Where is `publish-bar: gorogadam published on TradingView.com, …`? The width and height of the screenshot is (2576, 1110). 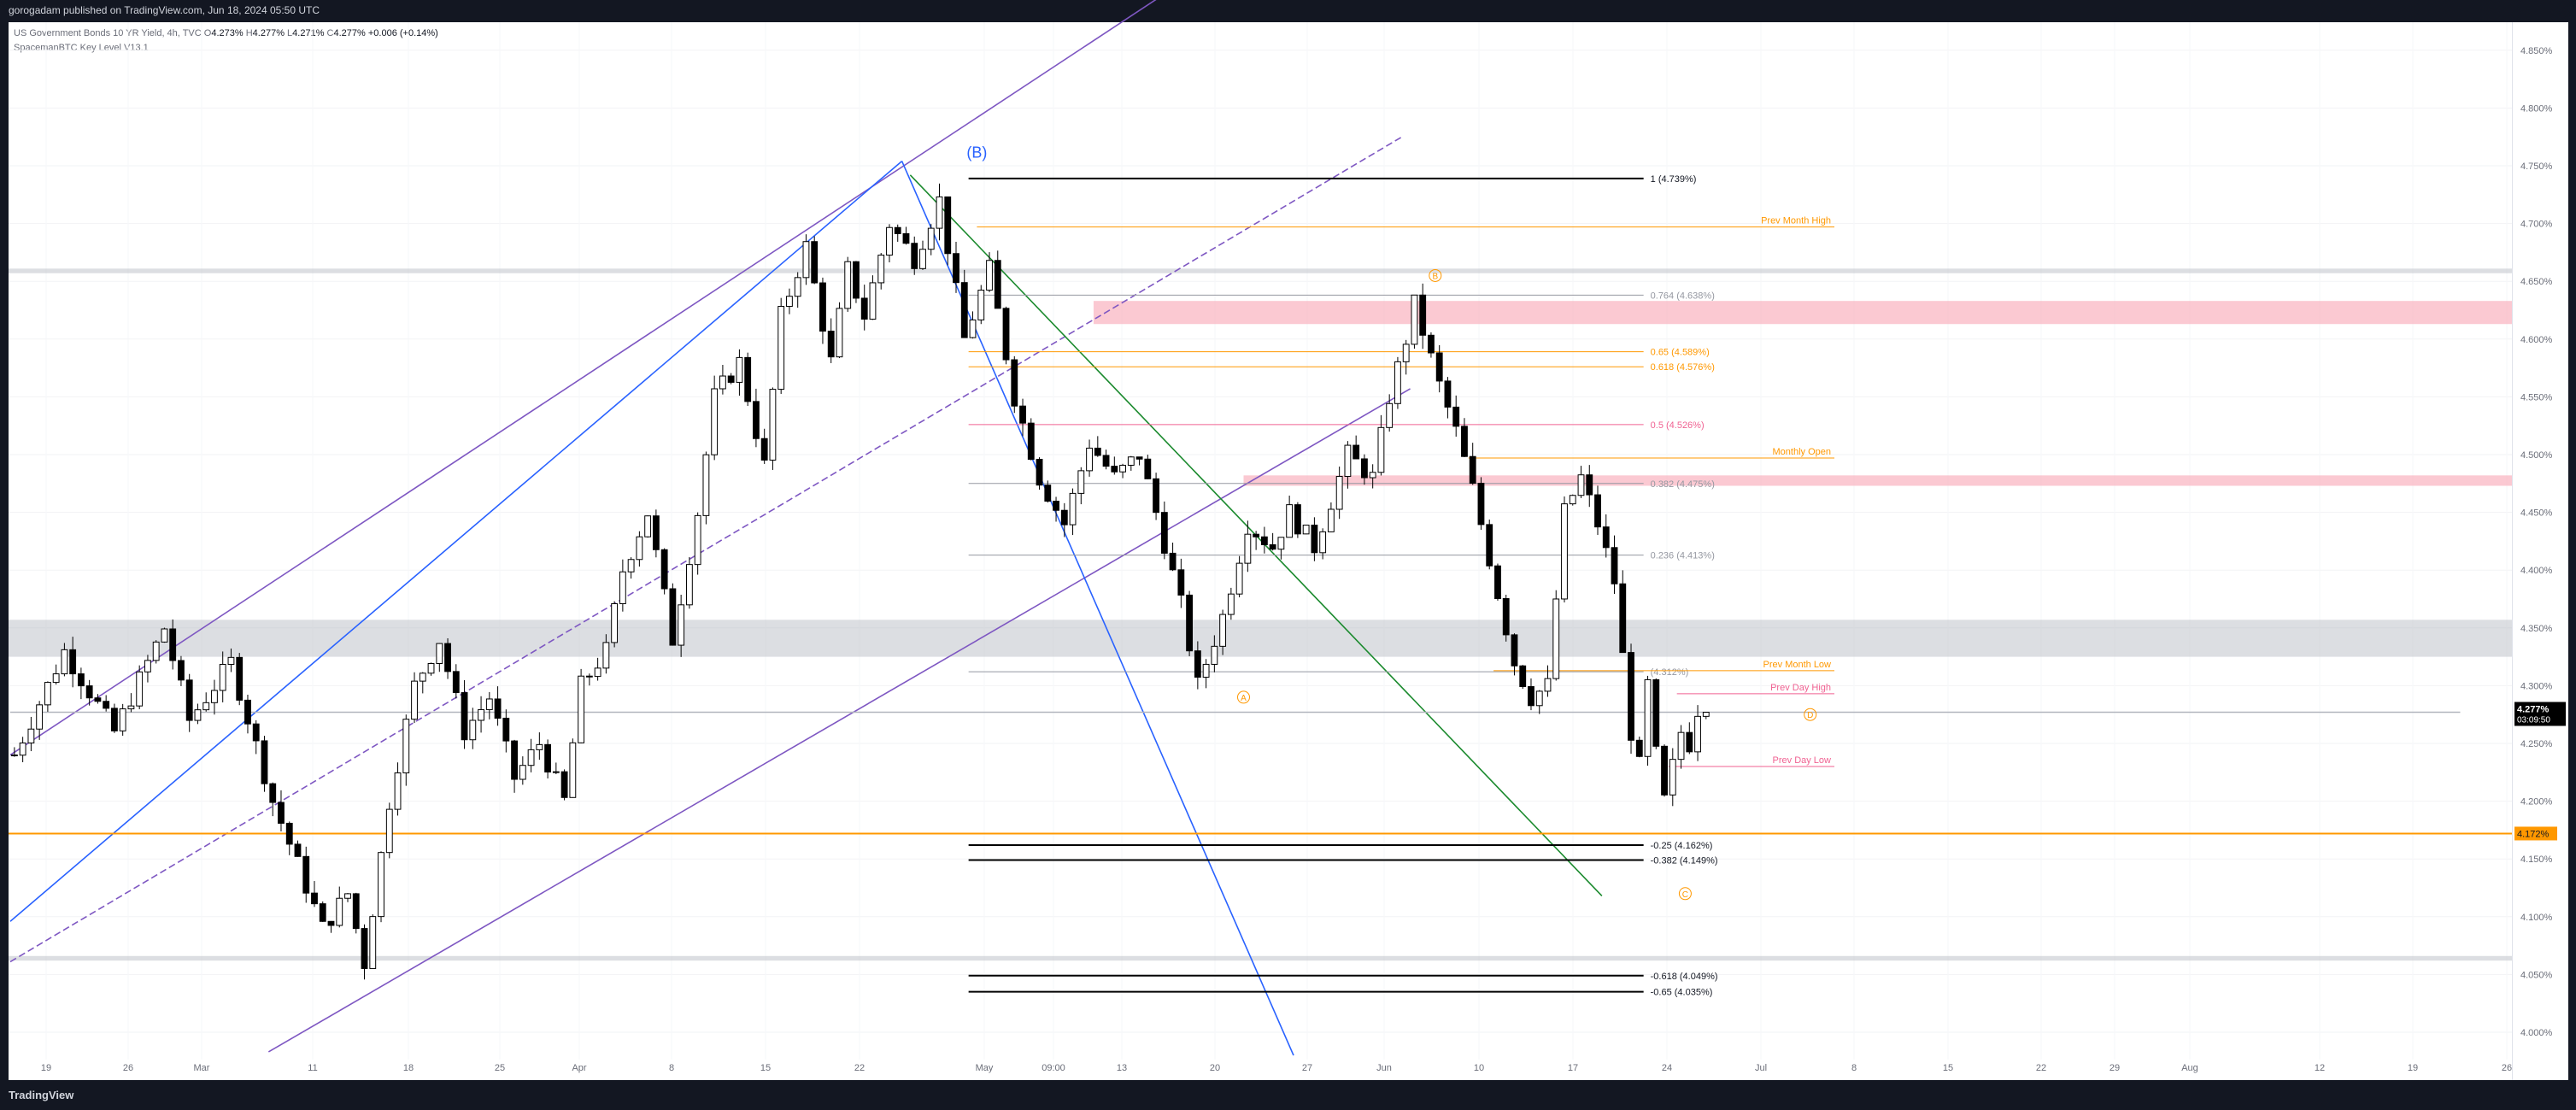 publish-bar: gorogadam published on TradingView.com, … is located at coordinates (1288, 11).